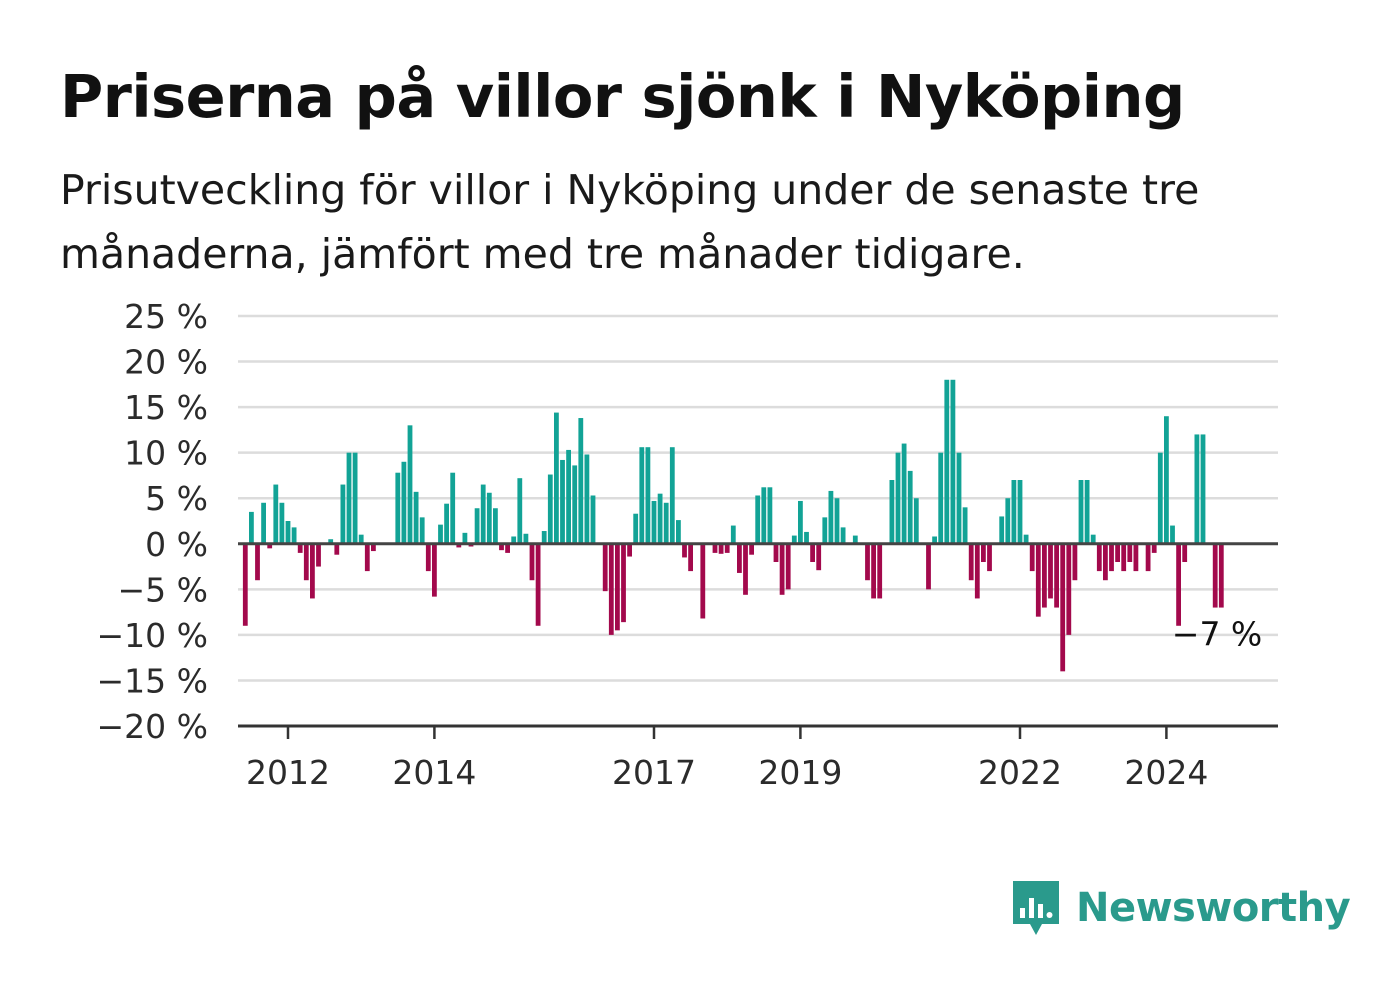 This screenshot has height=999, width=1382. Describe the element at coordinates (176, 544) in the screenshot. I see `y-tick-label: 0 %` at that location.